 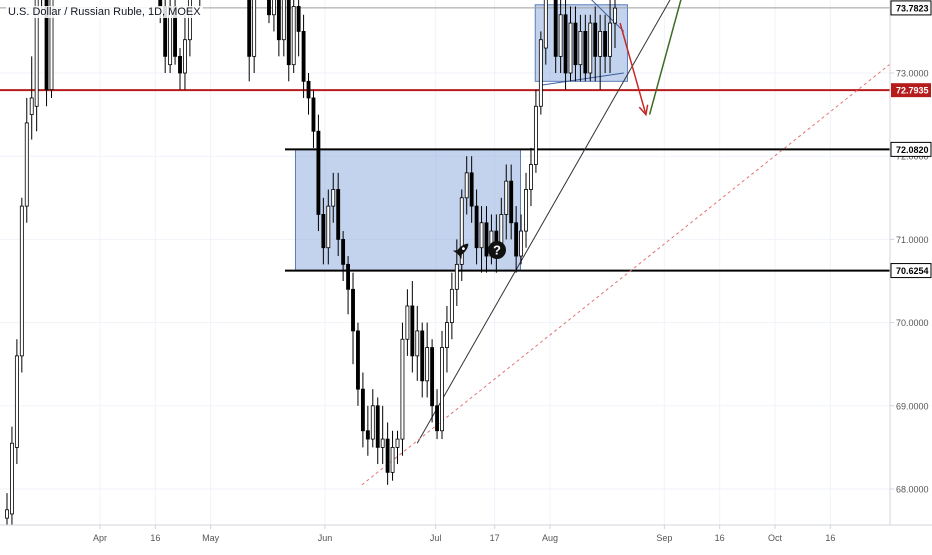 I want to click on x-tick-label: Sep, so click(x=664, y=538).